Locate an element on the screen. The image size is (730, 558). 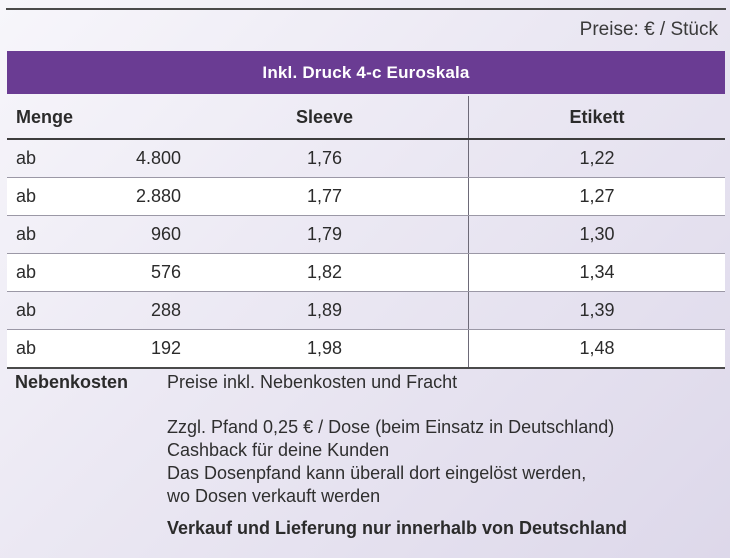
header-menge: Menge is located at coordinates (94, 118).